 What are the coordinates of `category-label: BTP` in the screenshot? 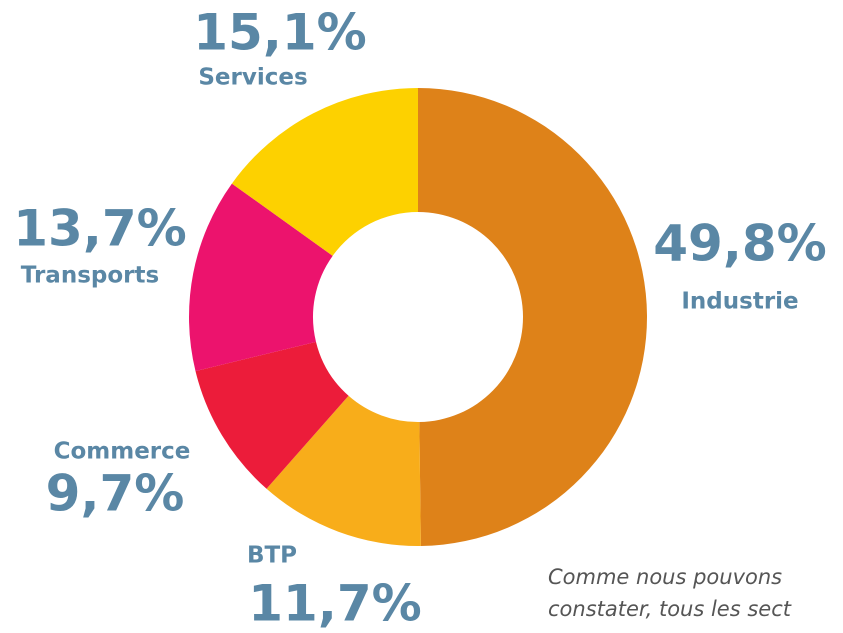 It's located at (272, 556).